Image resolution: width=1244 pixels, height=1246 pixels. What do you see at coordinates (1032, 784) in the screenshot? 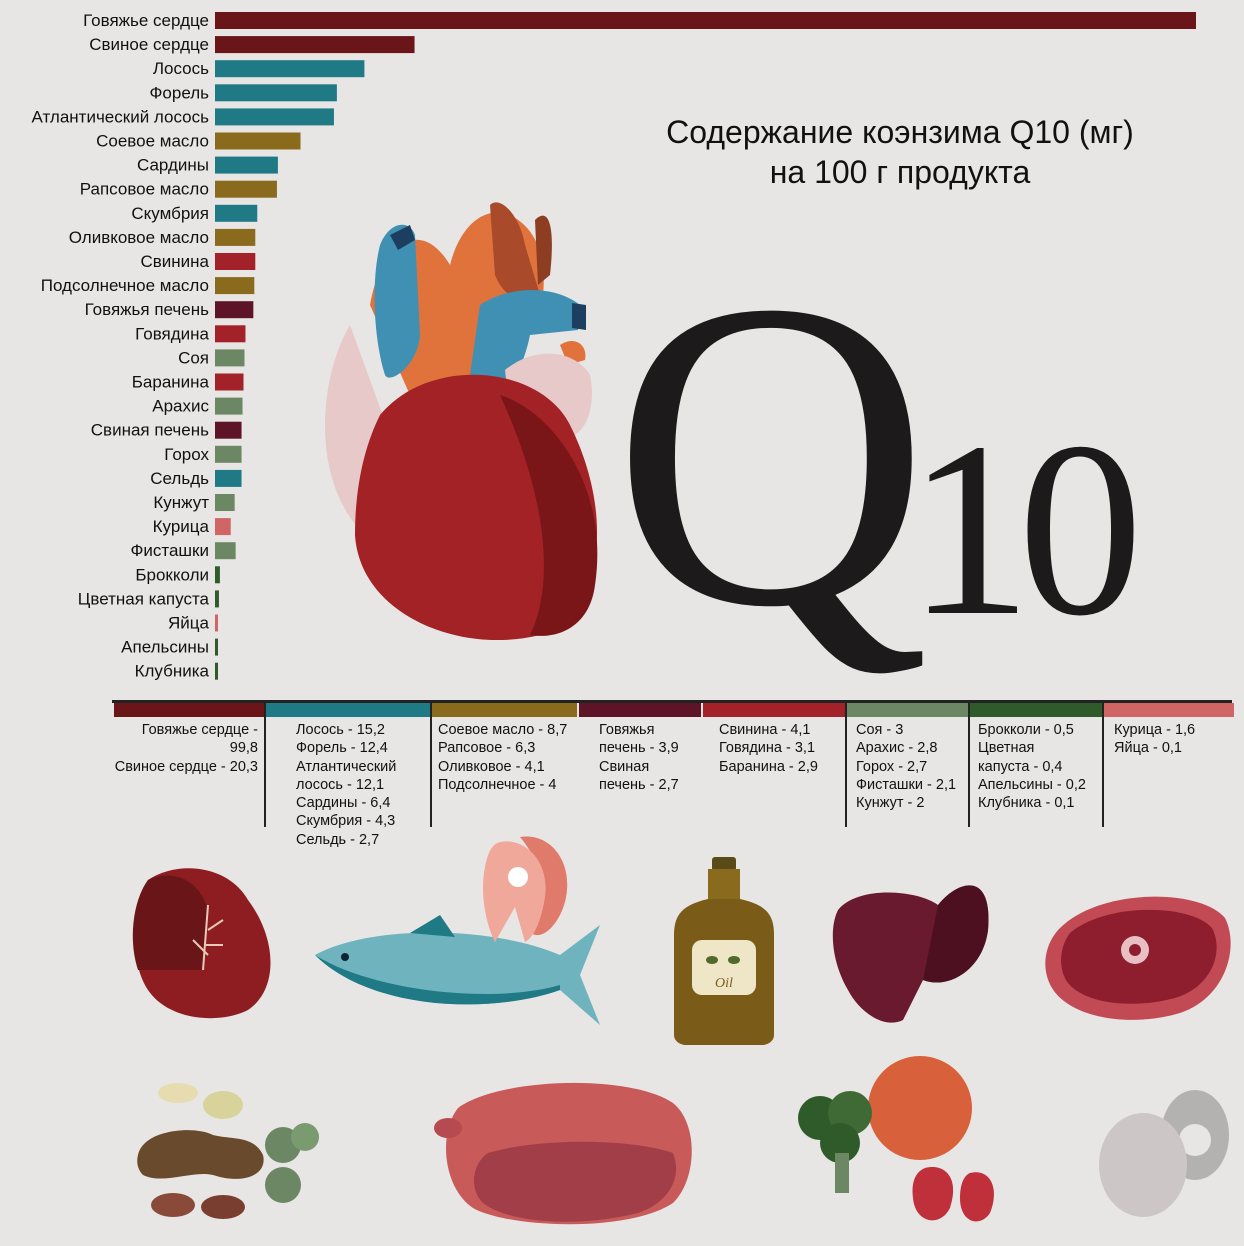
I see `legend-item: Апельсины - 0,2` at bounding box center [1032, 784].